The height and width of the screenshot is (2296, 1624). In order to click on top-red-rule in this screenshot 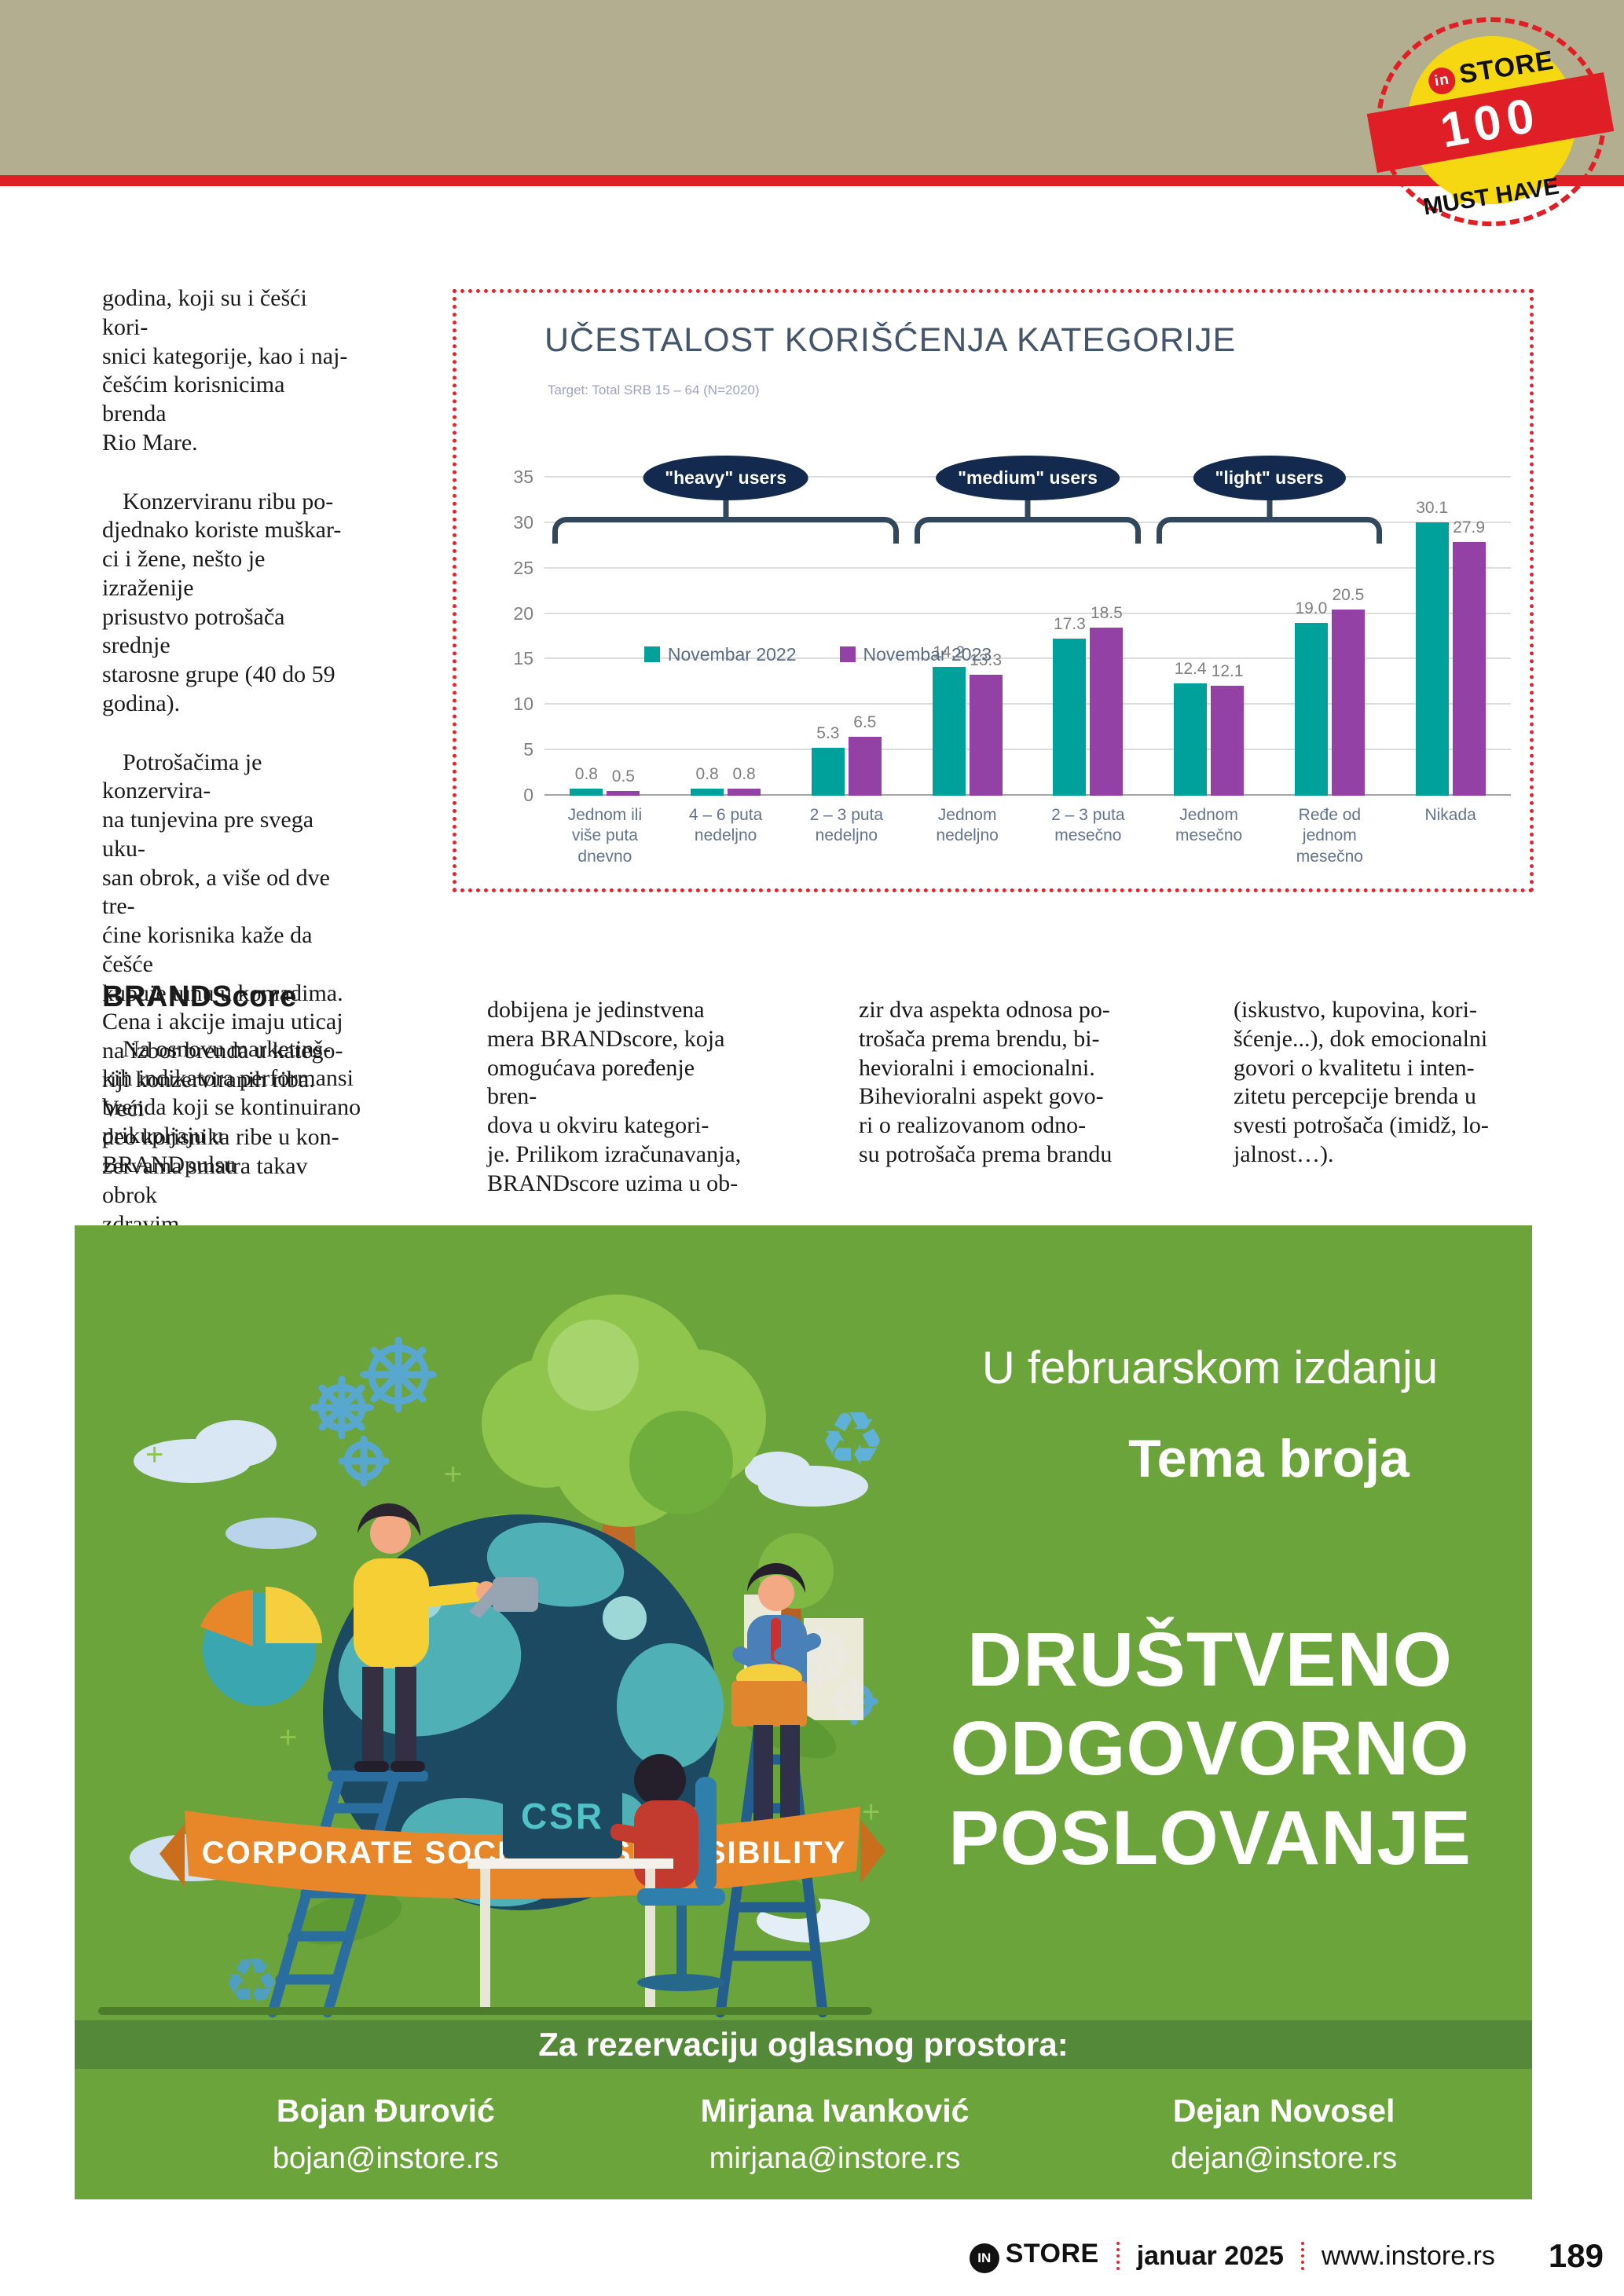, I will do `click(812, 180)`.